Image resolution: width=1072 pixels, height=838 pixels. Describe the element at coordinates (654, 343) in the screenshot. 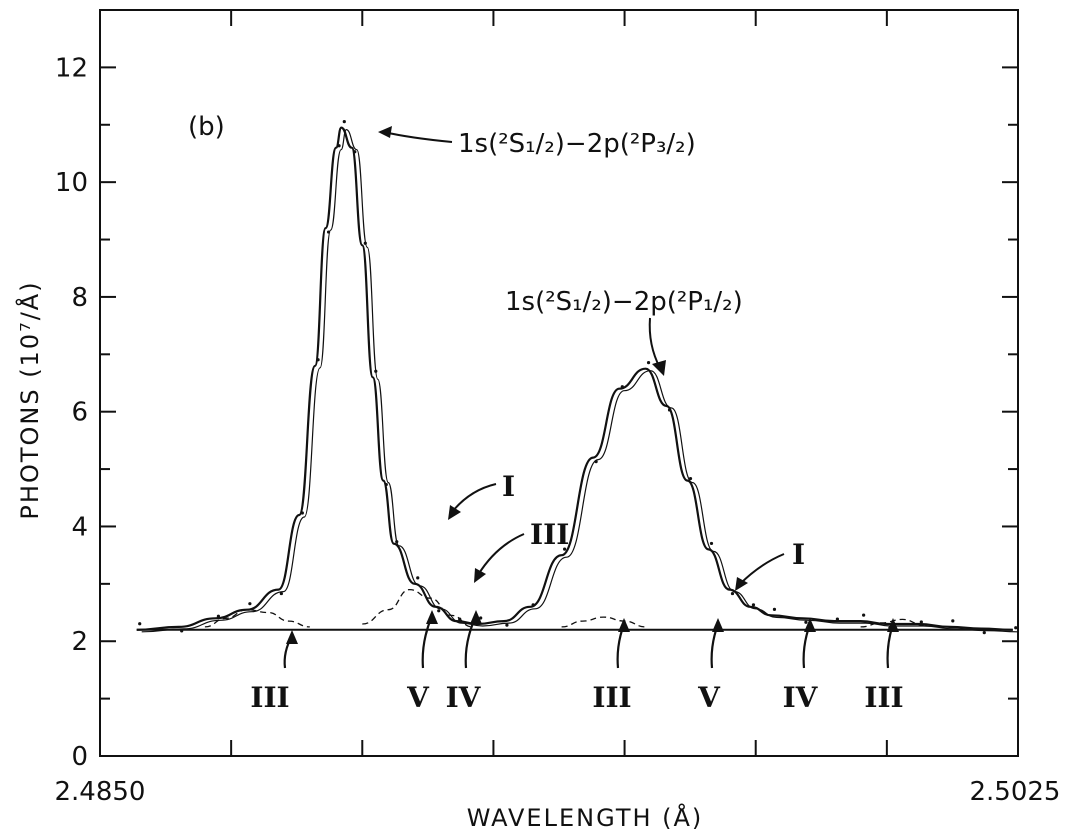

I see `arrow-peak-b` at that location.